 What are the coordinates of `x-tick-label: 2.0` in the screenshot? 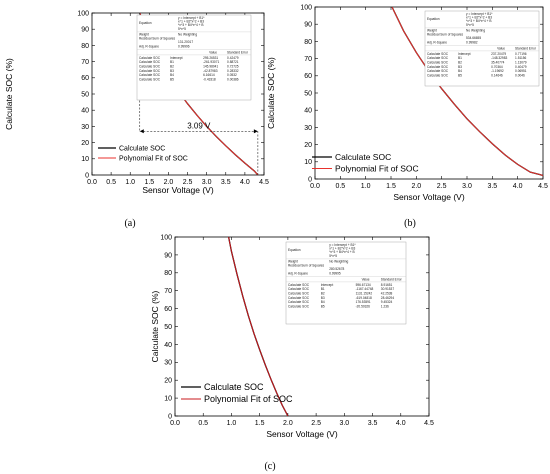 It's located at (416, 186).